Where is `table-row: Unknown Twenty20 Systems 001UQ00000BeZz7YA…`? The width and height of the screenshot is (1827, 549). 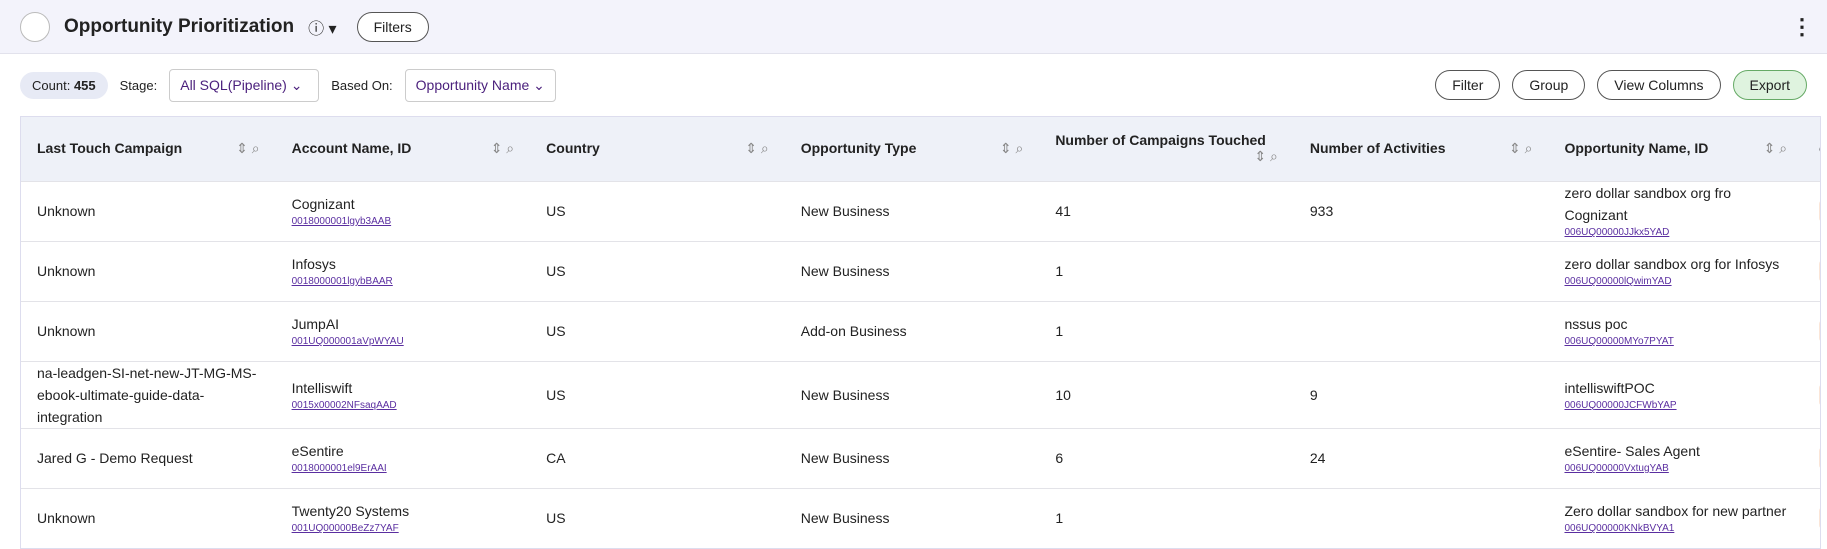
table-row: Unknown Twenty20 Systems 001UQ00000BeZz7YA… is located at coordinates (920, 517).